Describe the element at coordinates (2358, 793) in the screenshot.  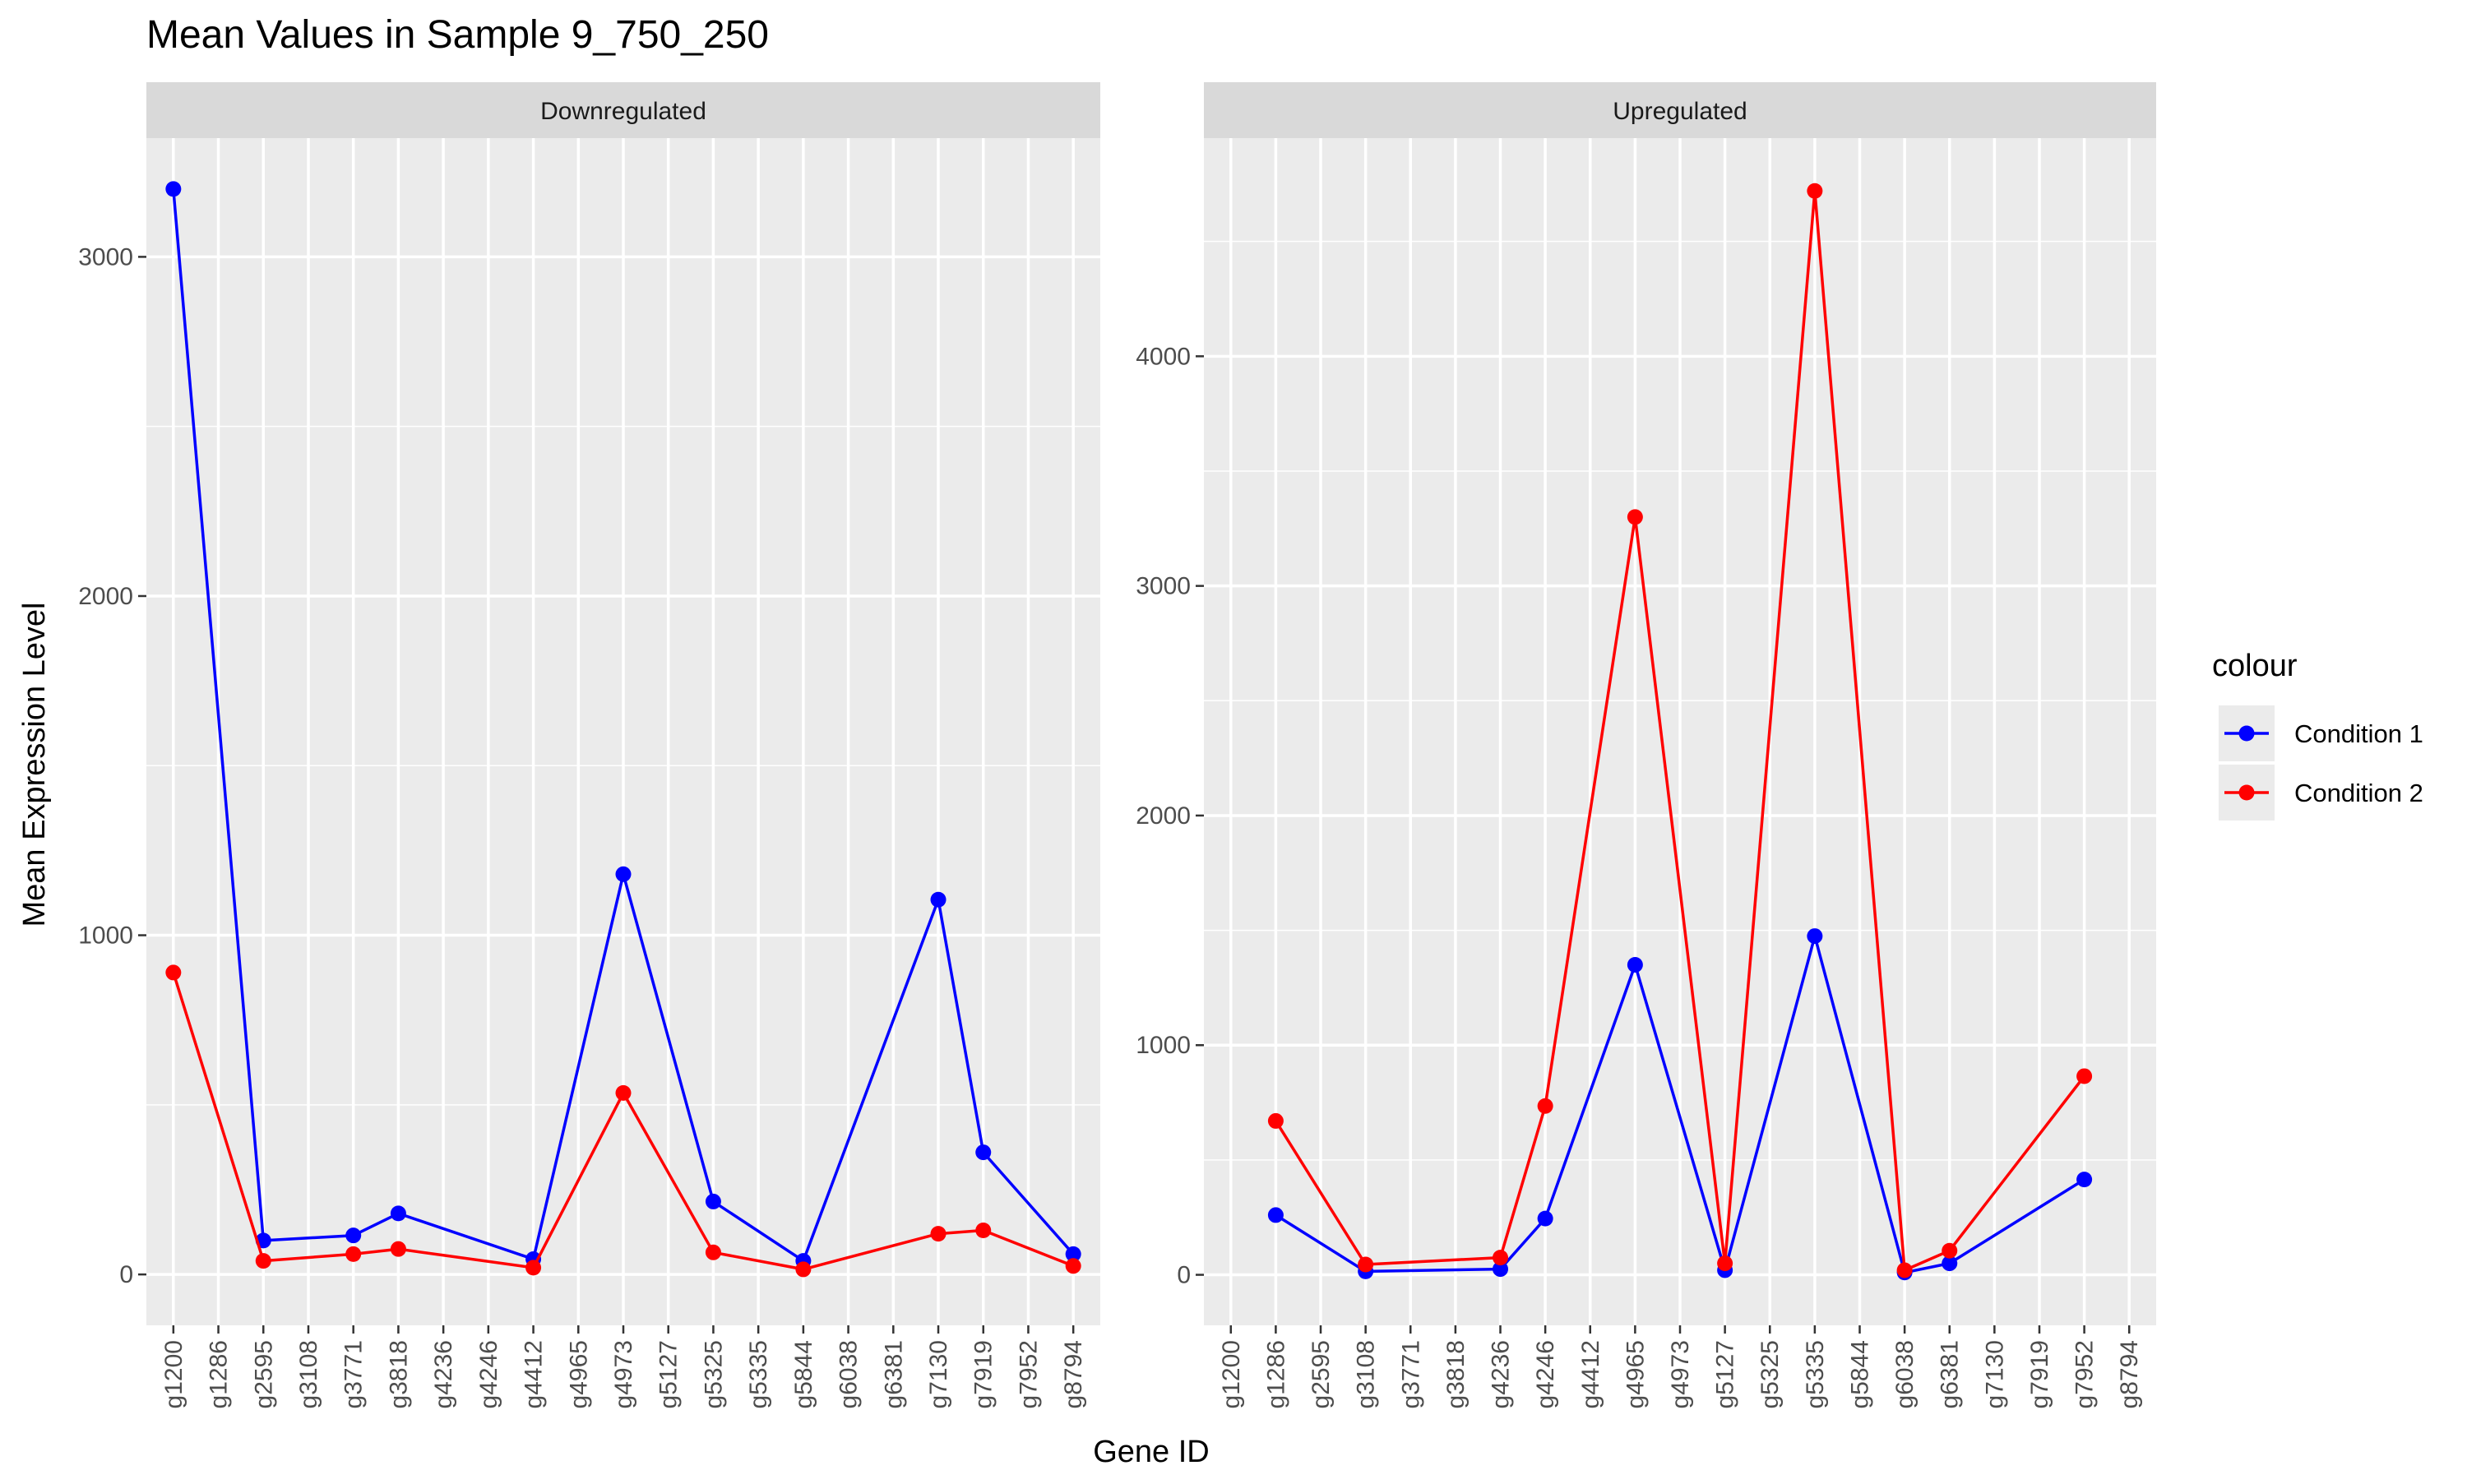
I see `legend-label: Condition 2` at that location.